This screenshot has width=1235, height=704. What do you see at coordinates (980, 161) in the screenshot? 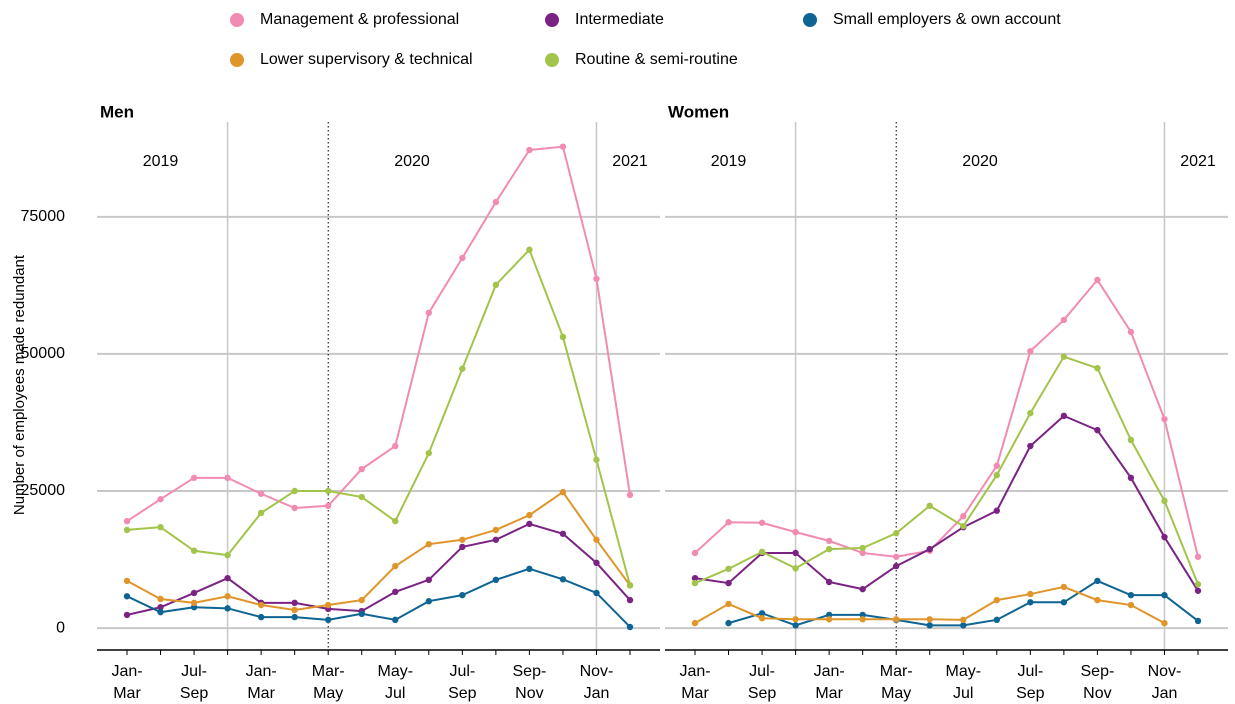
I see `year-label: 2020` at bounding box center [980, 161].